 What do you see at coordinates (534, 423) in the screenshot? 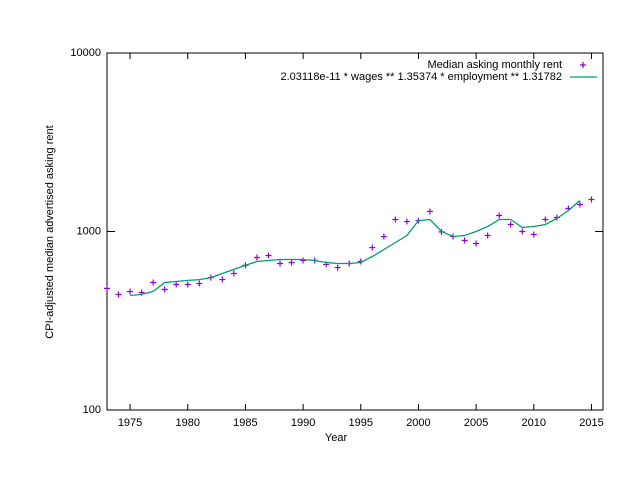
I see `x-tick-label: 2010` at bounding box center [534, 423].